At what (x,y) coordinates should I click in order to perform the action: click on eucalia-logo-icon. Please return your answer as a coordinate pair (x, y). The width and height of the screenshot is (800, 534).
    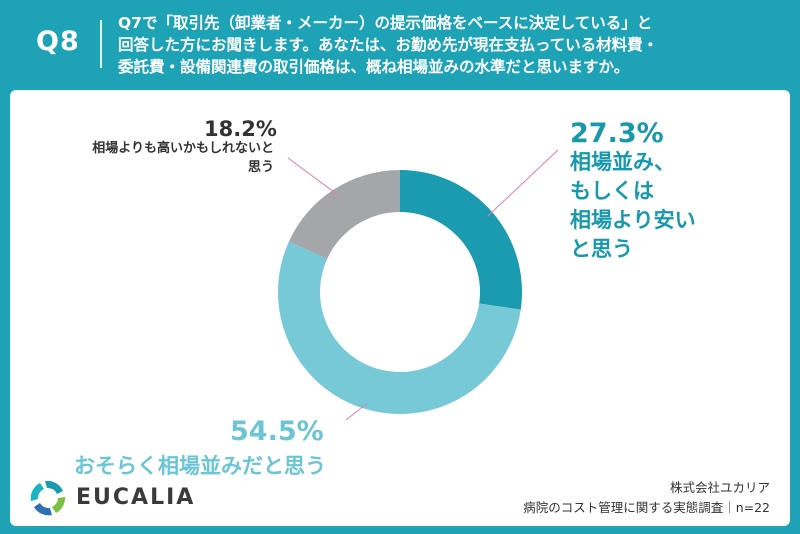
    Looking at the image, I should click on (48, 498).